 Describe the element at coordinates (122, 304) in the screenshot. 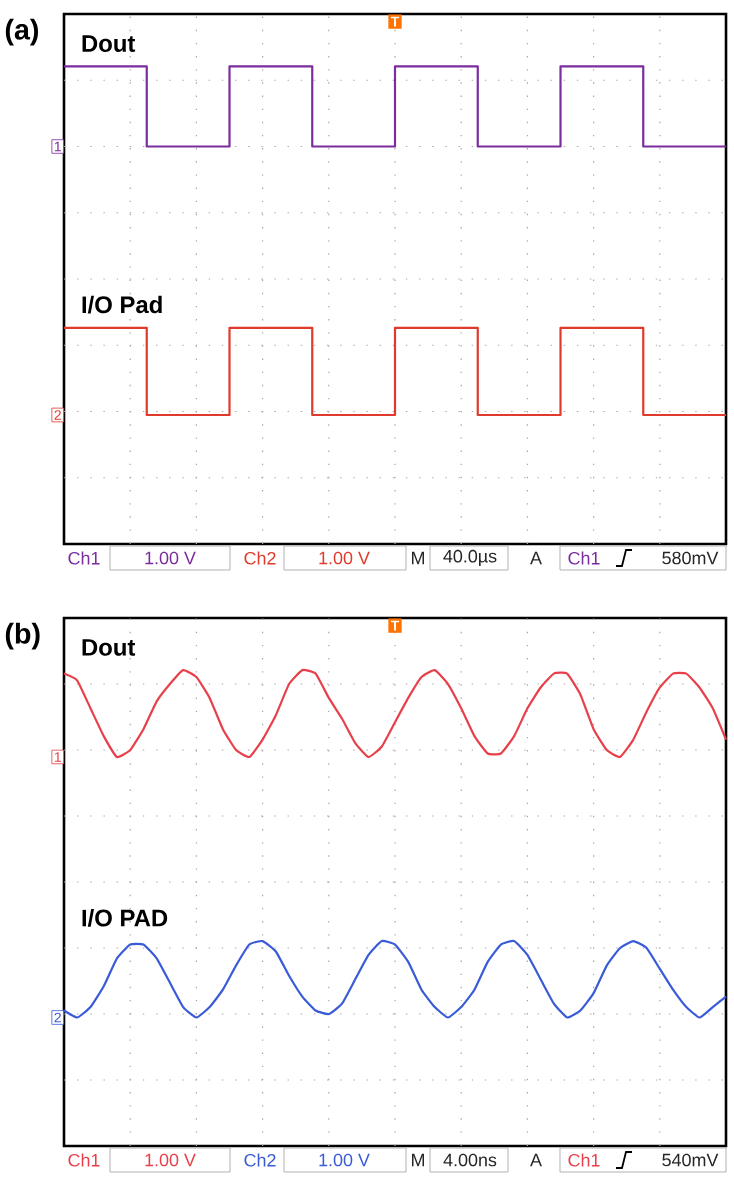

I see `series-label: I/O Pad` at that location.